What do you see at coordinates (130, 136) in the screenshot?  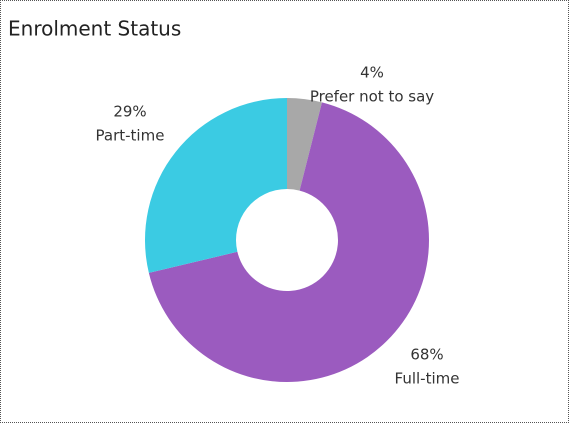 I see `category-label: Part-time` at bounding box center [130, 136].